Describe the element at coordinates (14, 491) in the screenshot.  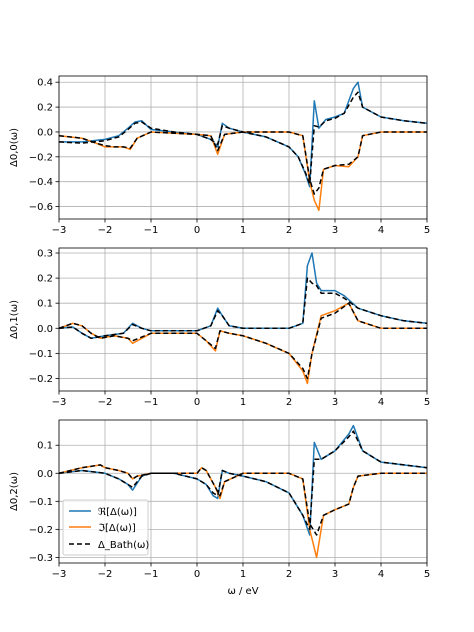
I see `y-axis-label: Δ0,2(ω)` at that location.